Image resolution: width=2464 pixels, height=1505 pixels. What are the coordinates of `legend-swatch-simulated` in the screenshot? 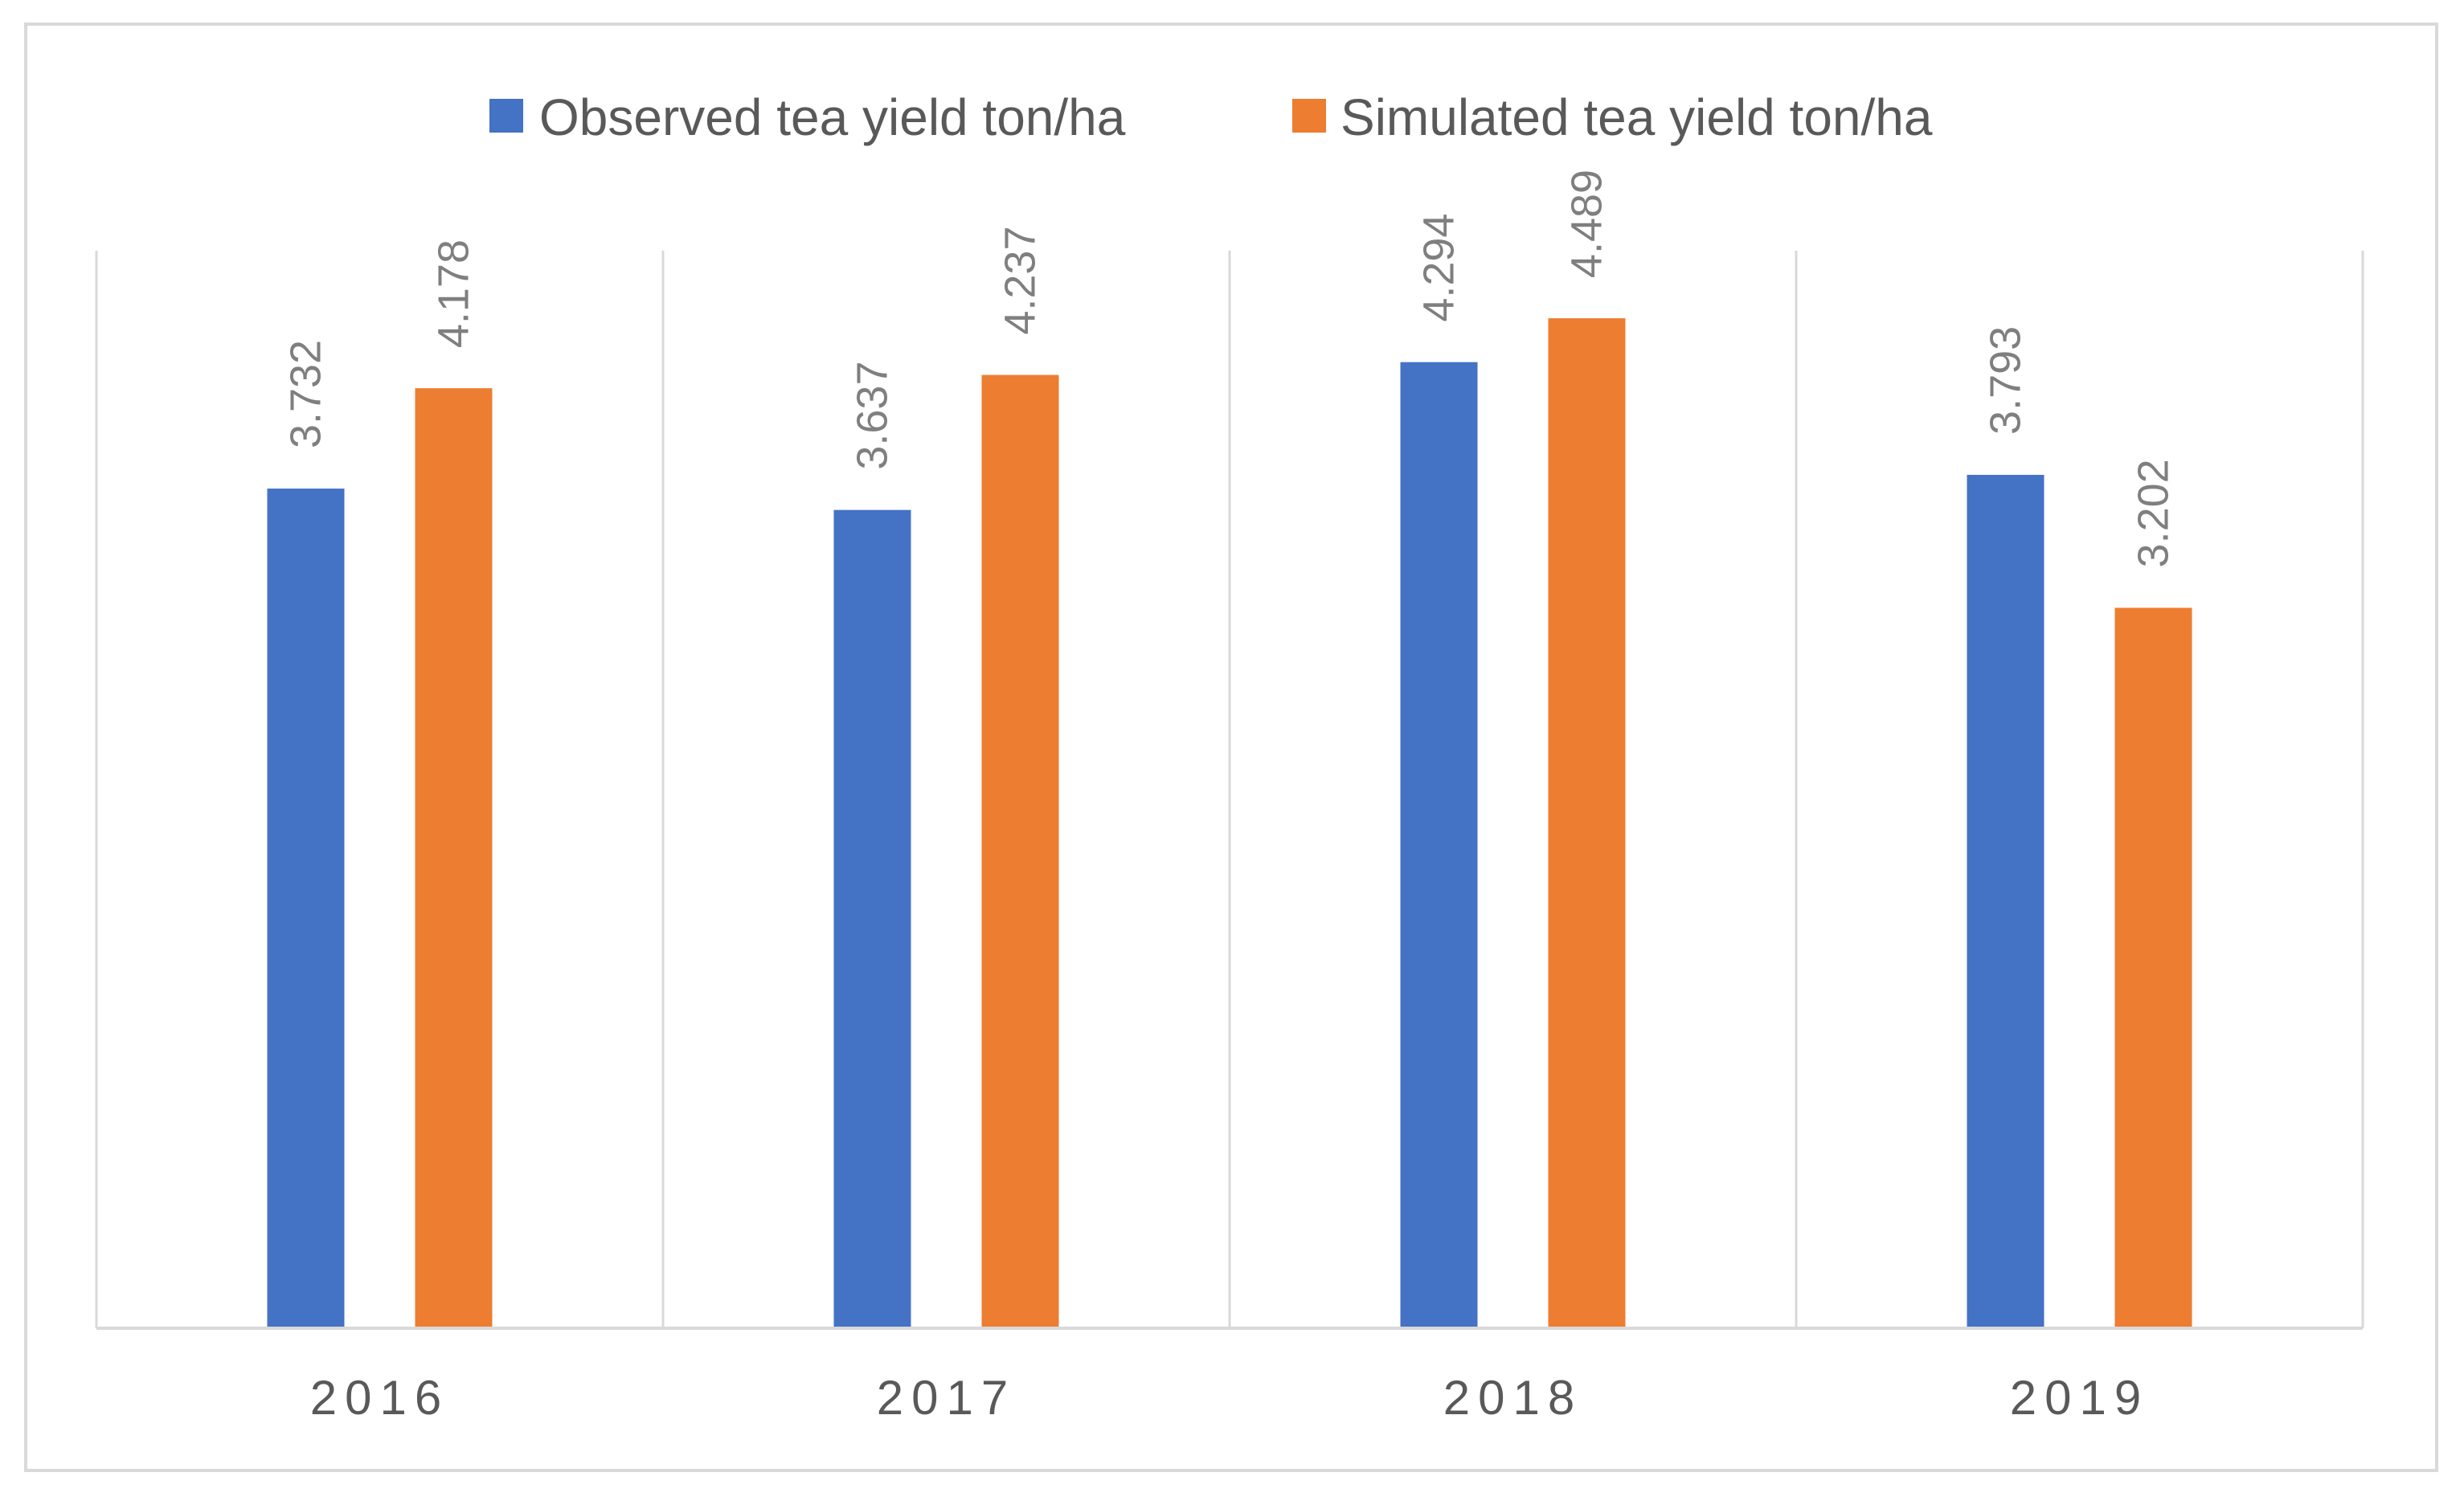 It's located at (1309, 116).